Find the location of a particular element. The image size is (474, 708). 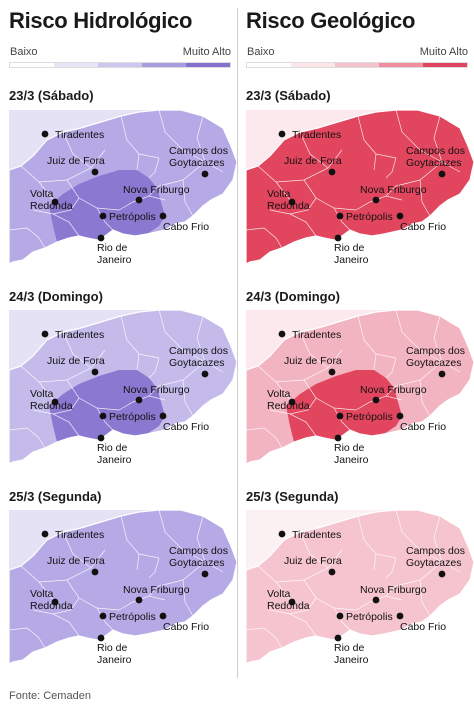

legend-color-scale is located at coordinates (357, 65).